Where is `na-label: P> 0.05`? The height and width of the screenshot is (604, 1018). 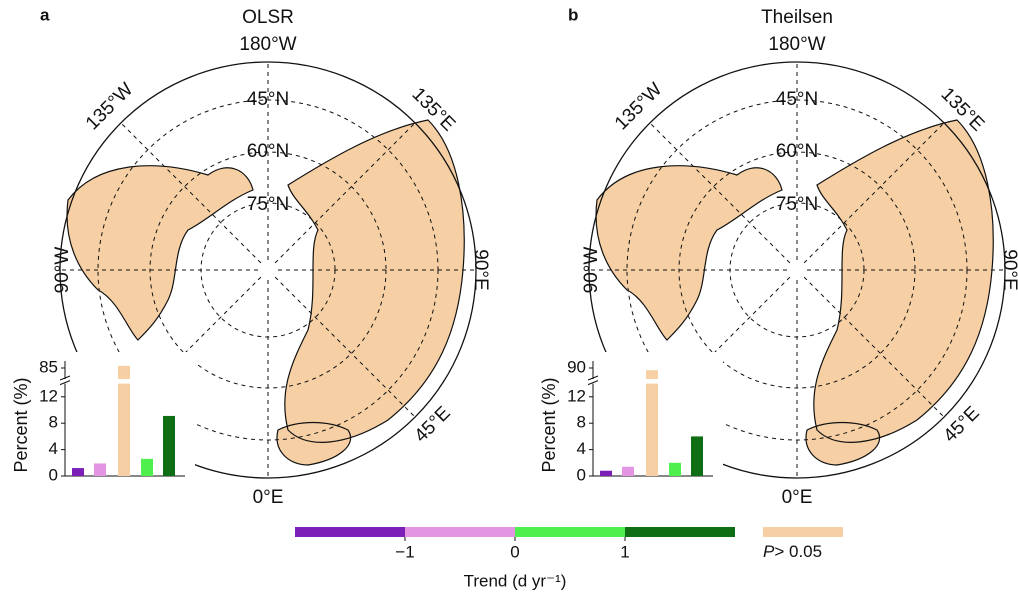 na-label: P> 0.05 is located at coordinates (792, 551).